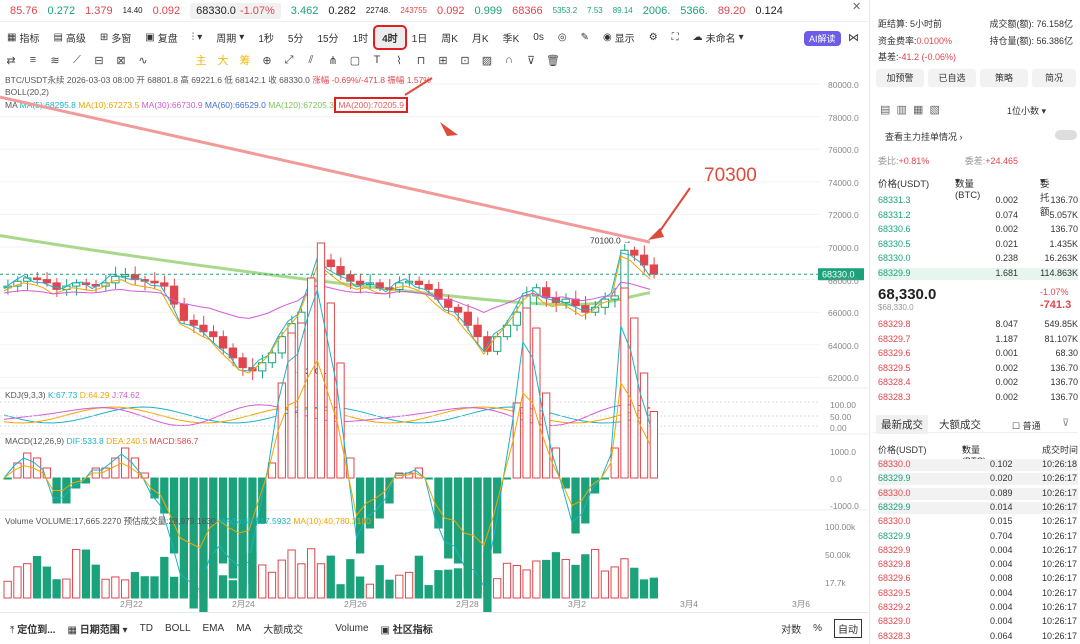 The width and height of the screenshot is (1080, 644). Describe the element at coordinates (960, 425) in the screenshot. I see `tab-big-trades: 大额成交` at that location.